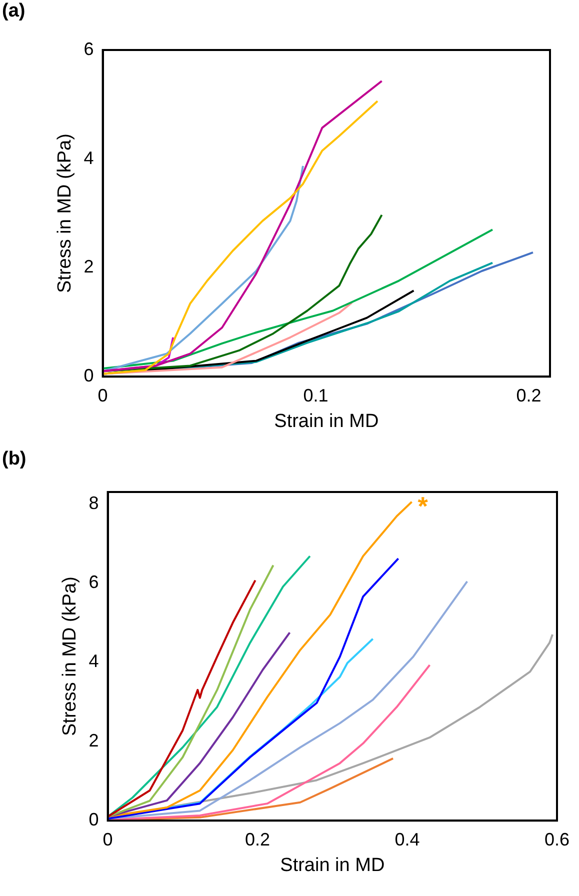  I want to click on x-tick-label: 0.1, so click(315, 395).